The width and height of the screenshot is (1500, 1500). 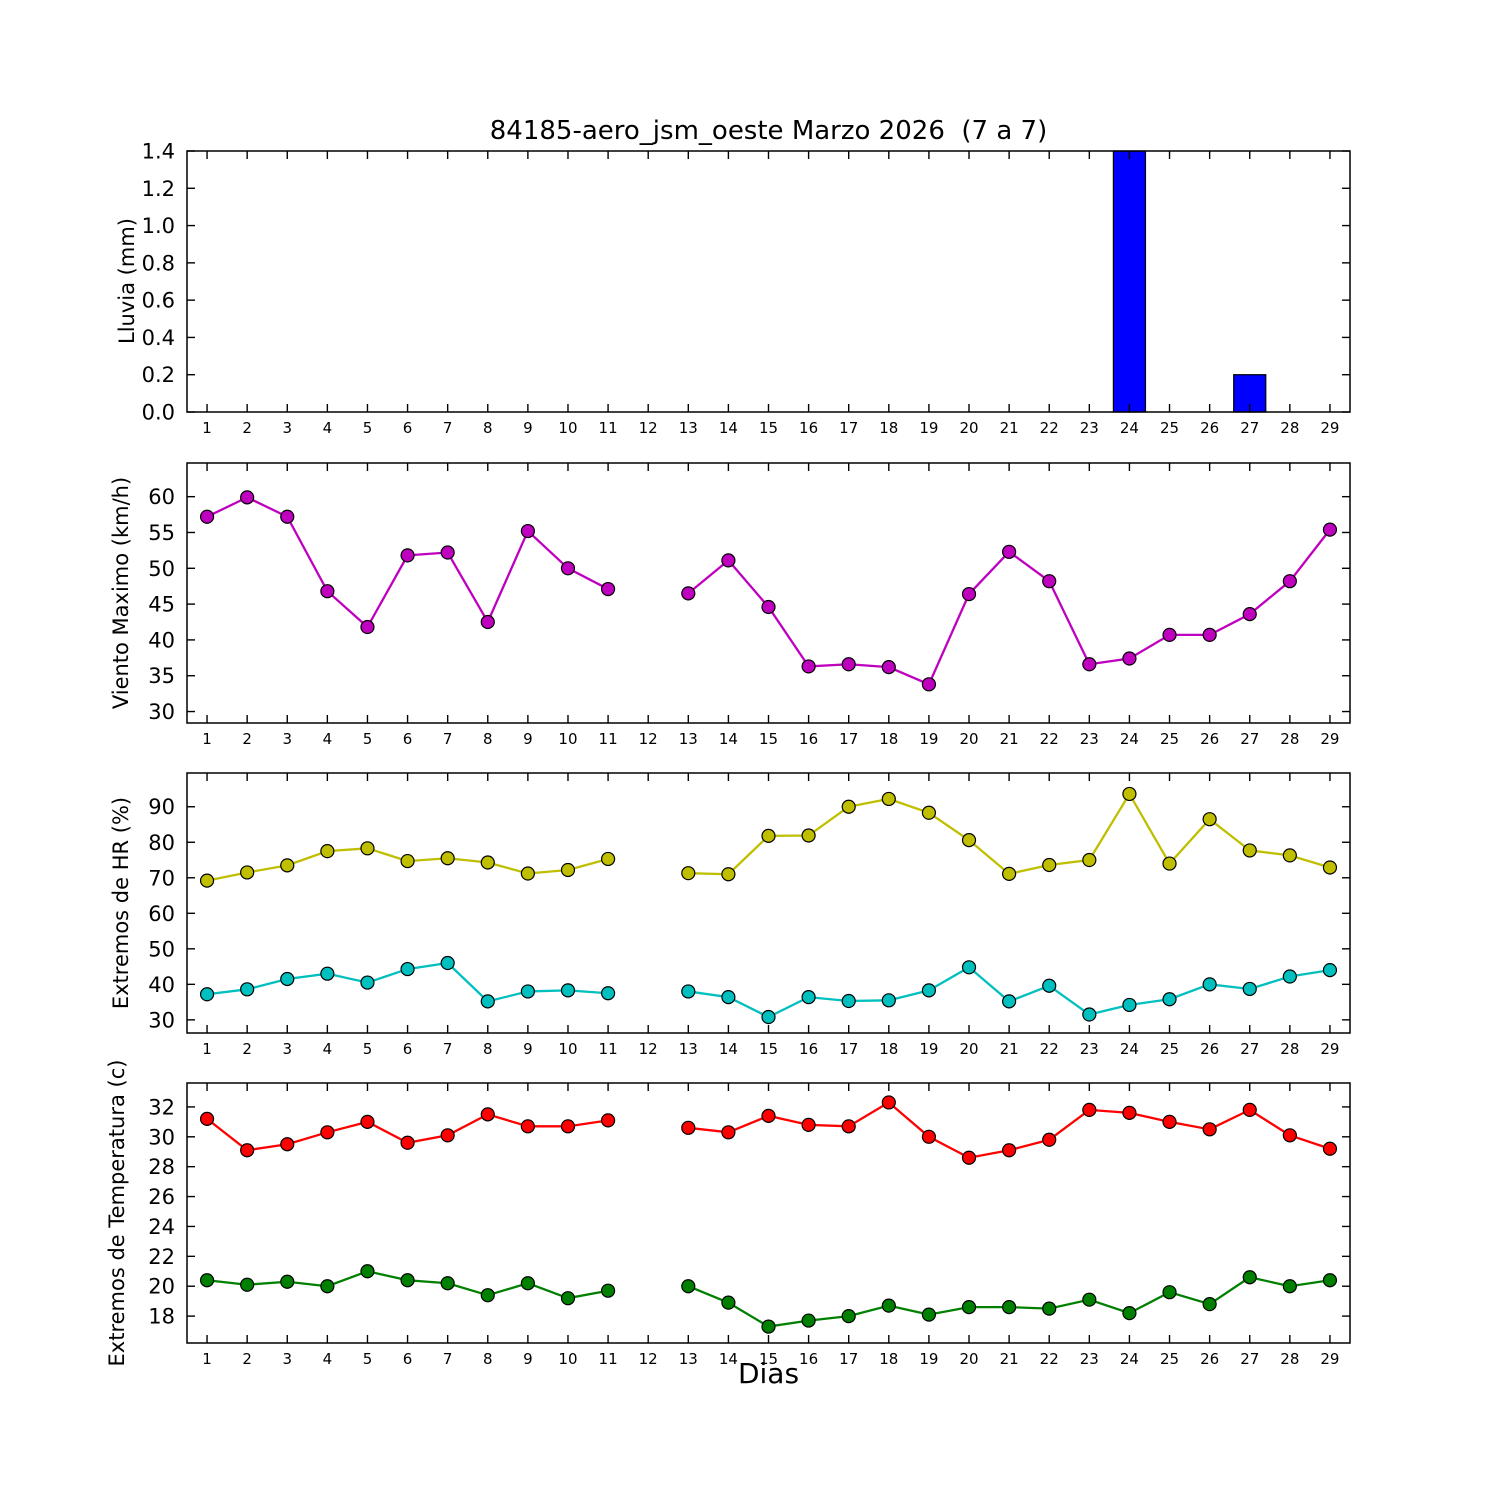 What do you see at coordinates (158, 152) in the screenshot?
I see `svg-text: 1.4` at bounding box center [158, 152].